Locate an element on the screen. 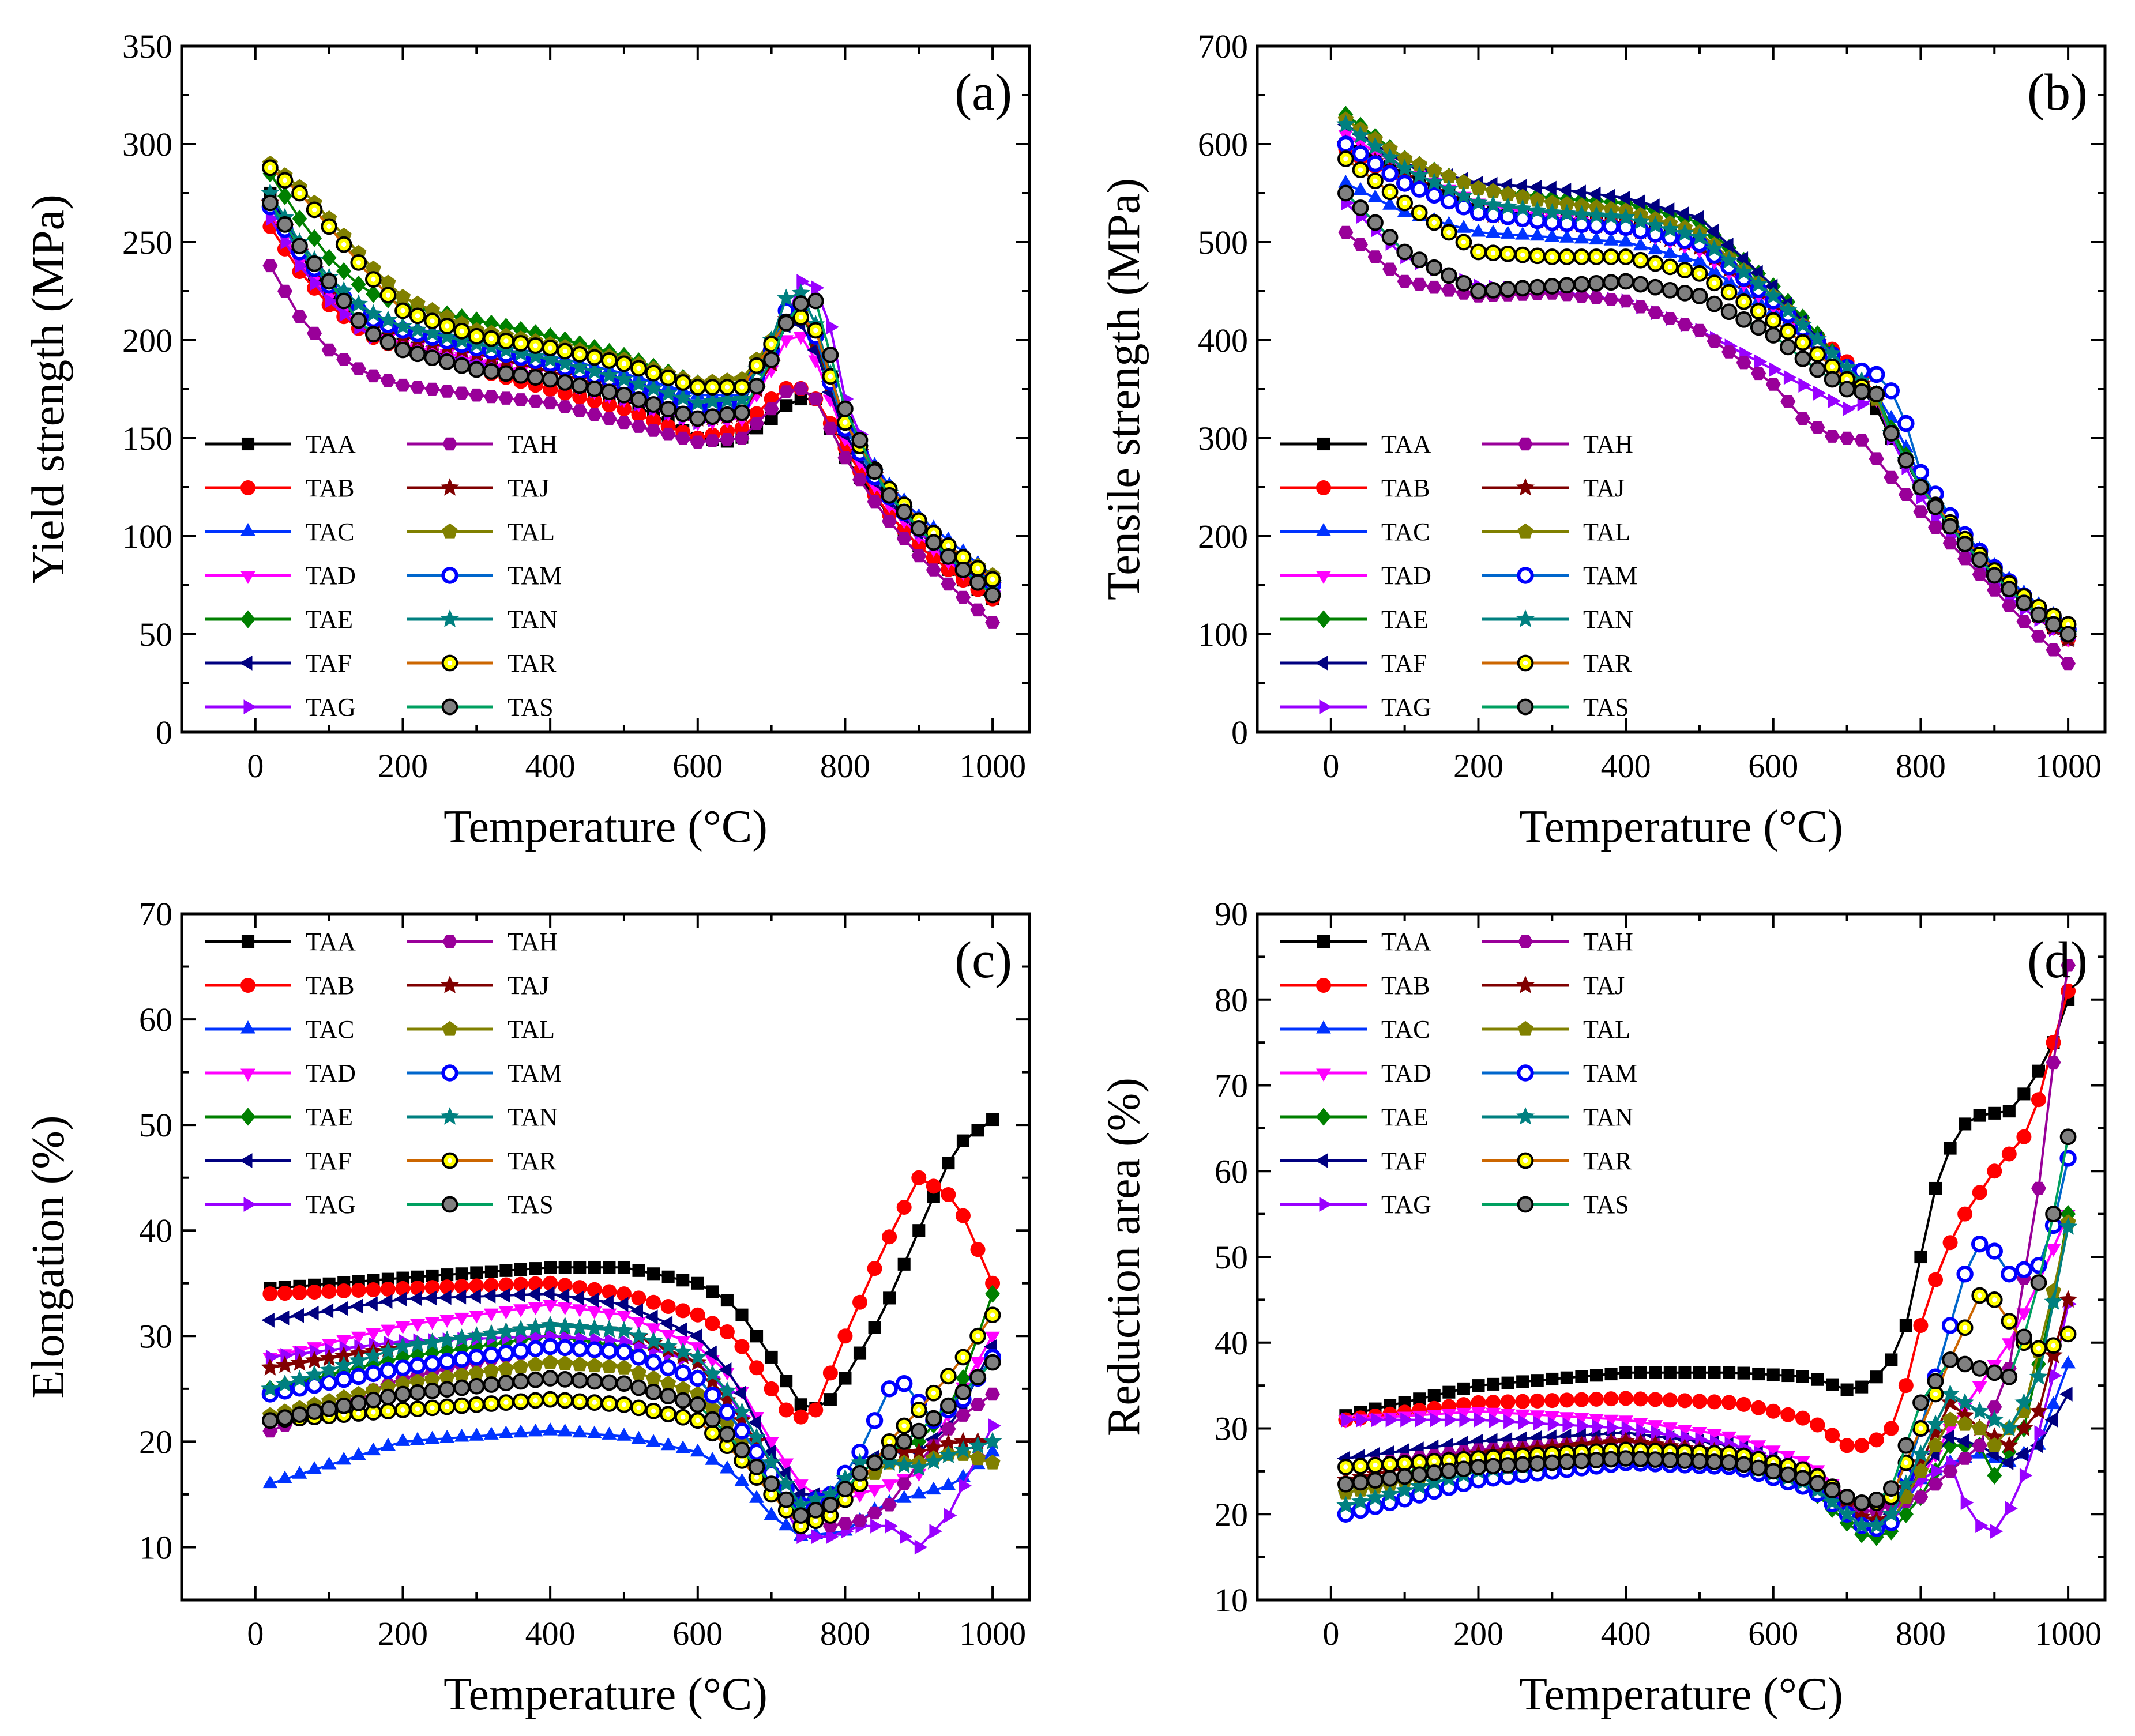 Image resolution: width=2135 pixels, height=1736 pixels. y-tick-label: 100 is located at coordinates (147, 536).